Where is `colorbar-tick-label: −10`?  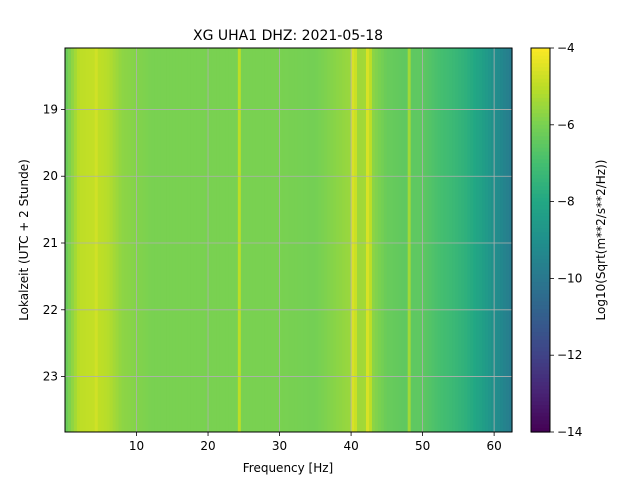
colorbar-tick-label: −10 is located at coordinates (569, 278).